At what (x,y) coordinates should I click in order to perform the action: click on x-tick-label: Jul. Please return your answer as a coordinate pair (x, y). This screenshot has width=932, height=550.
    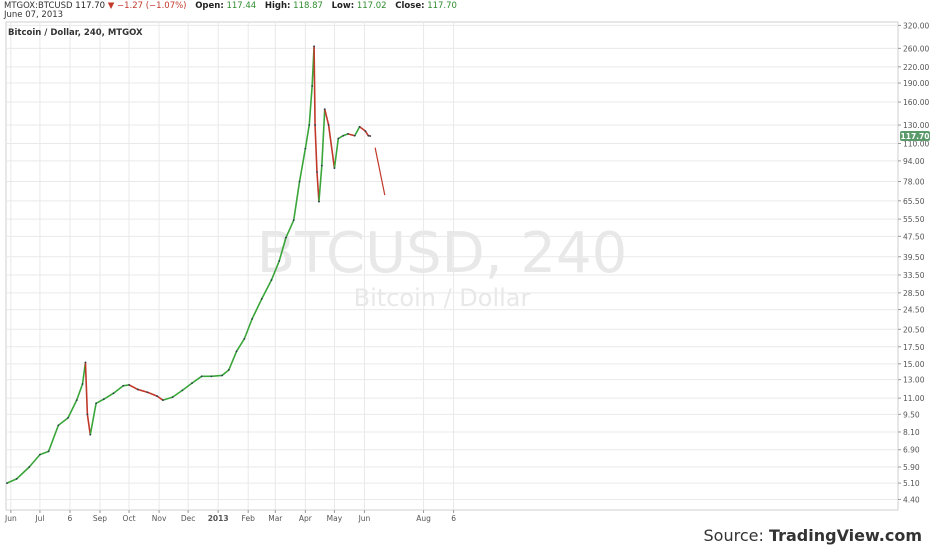
    Looking at the image, I should click on (39, 518).